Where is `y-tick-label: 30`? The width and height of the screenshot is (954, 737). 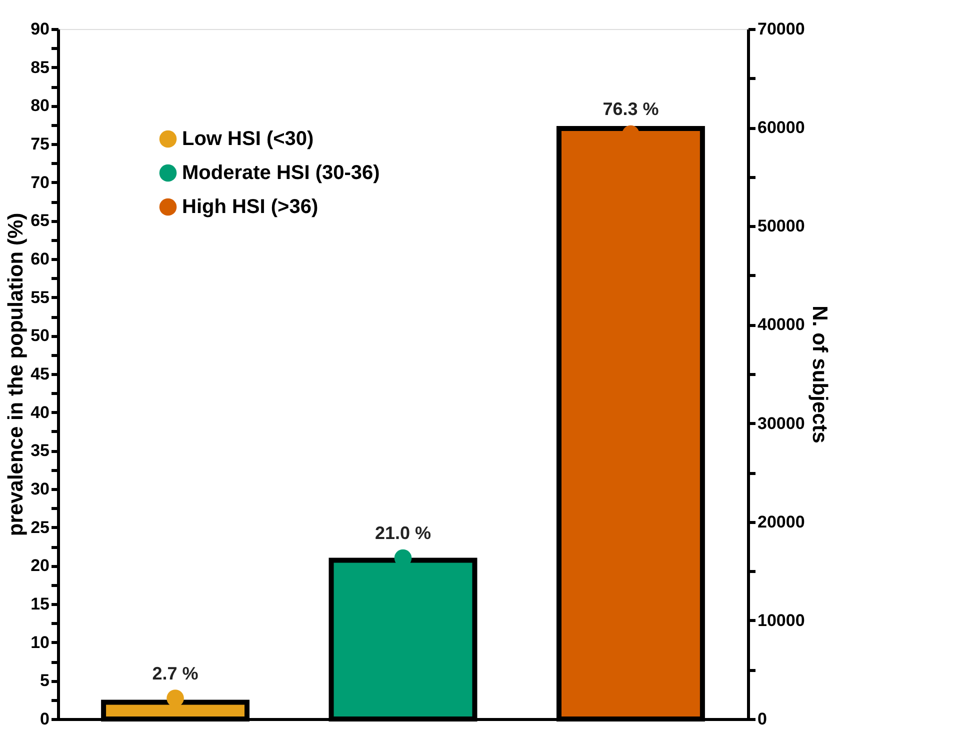
y-tick-label: 30 is located at coordinates (40, 489).